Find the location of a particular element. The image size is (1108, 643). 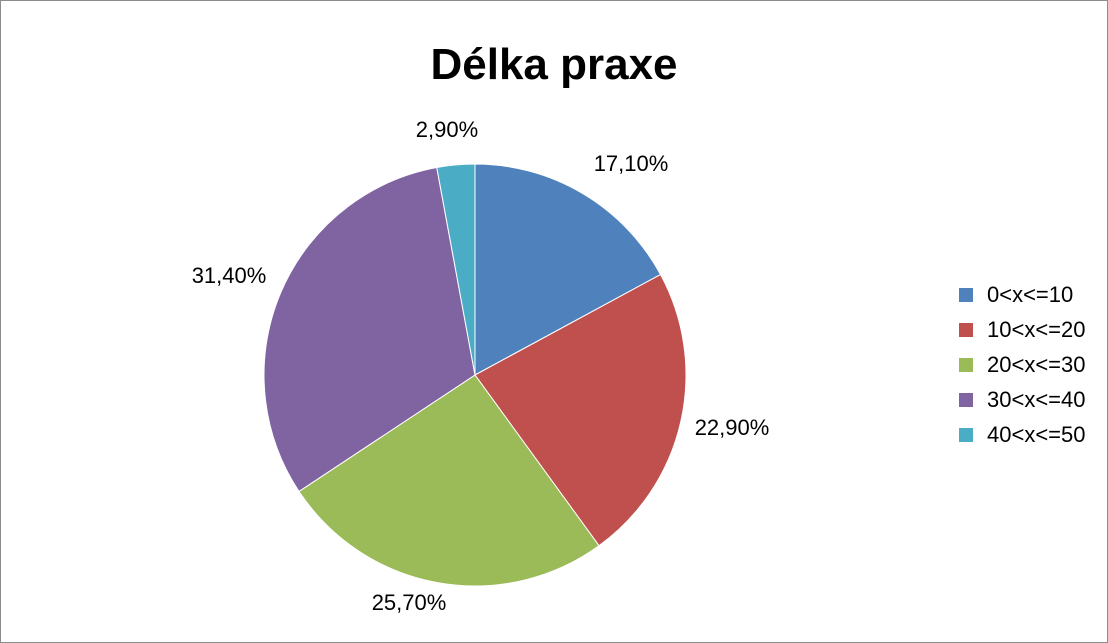

data-label-5: 2,90% is located at coordinates (447, 129).